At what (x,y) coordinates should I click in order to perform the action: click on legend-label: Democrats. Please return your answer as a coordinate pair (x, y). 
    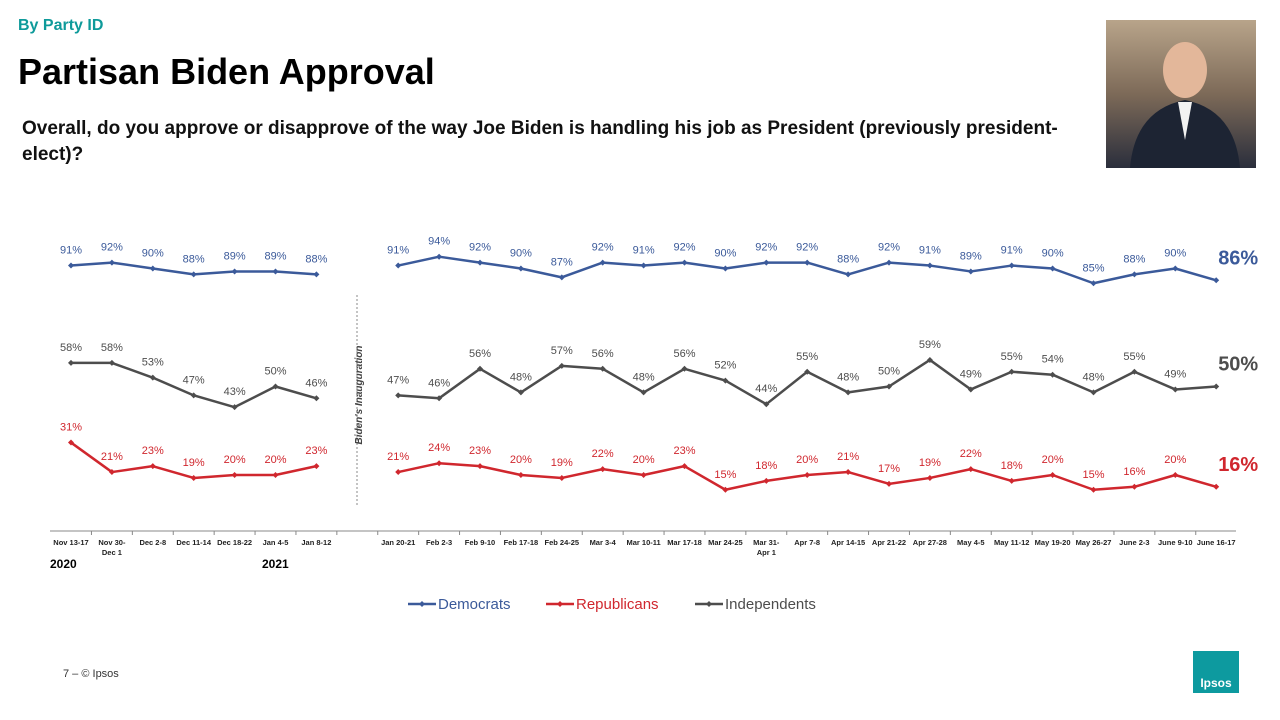
    Looking at the image, I should click on (474, 604).